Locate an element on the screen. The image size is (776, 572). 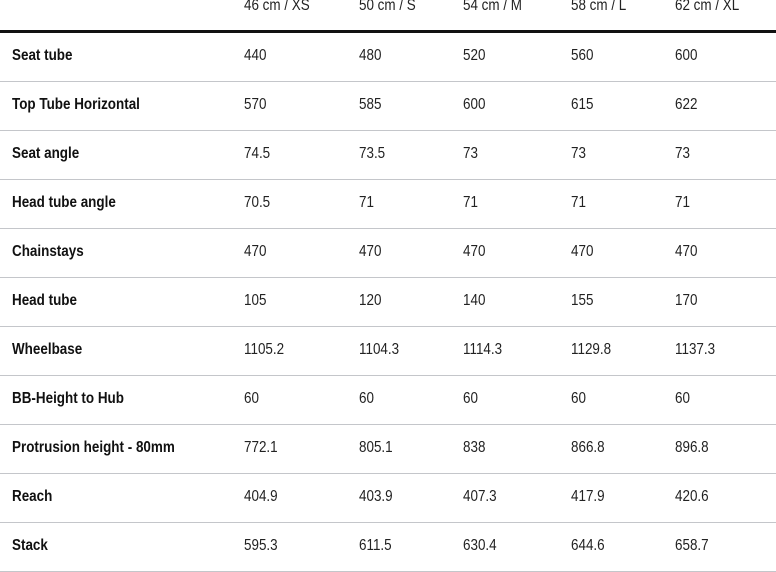
table-row: Reach 404.9 403.9 407.3 417.9 420.6 is located at coordinates (388, 498).